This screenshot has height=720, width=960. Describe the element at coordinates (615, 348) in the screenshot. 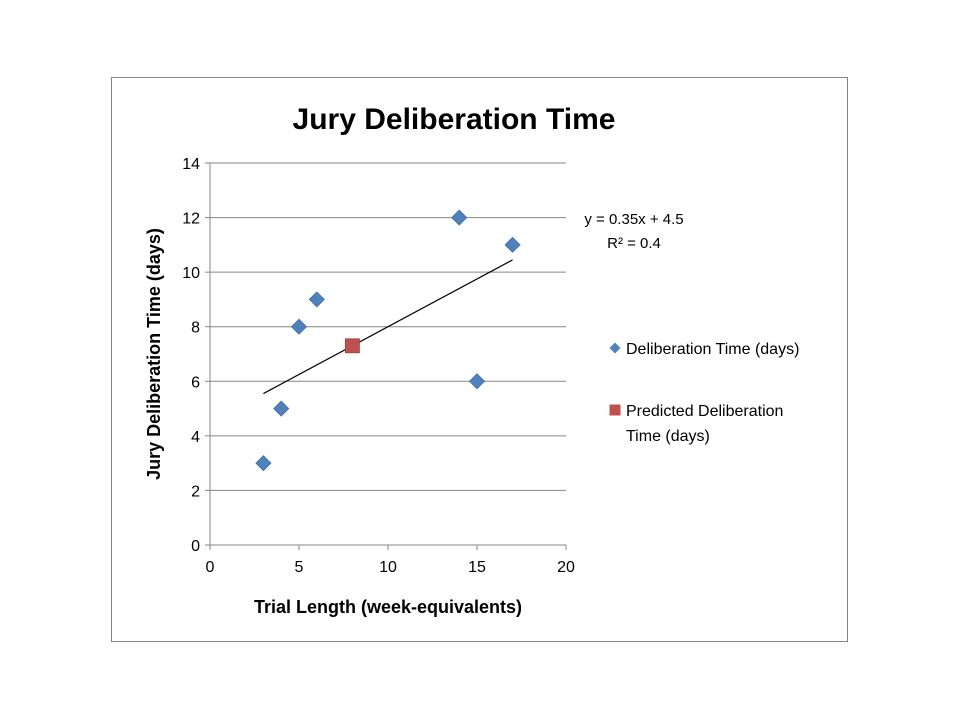

I see `legend-marker-diamond` at that location.